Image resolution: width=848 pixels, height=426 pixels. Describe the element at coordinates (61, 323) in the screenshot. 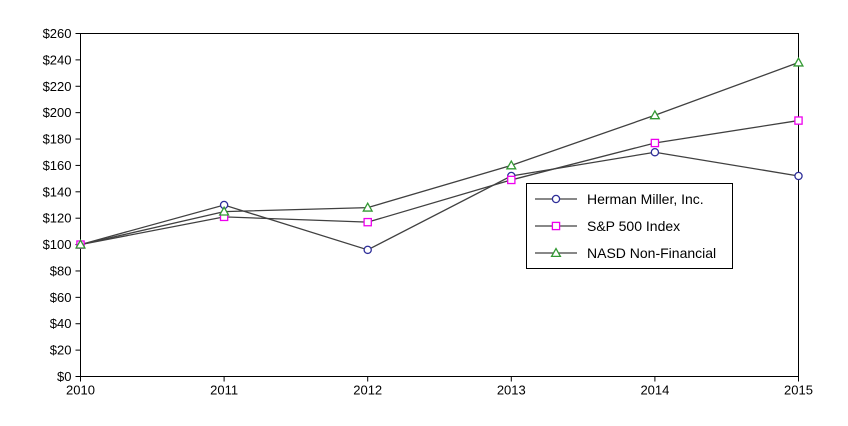

I see `y-axis-tick-label: $40` at that location.